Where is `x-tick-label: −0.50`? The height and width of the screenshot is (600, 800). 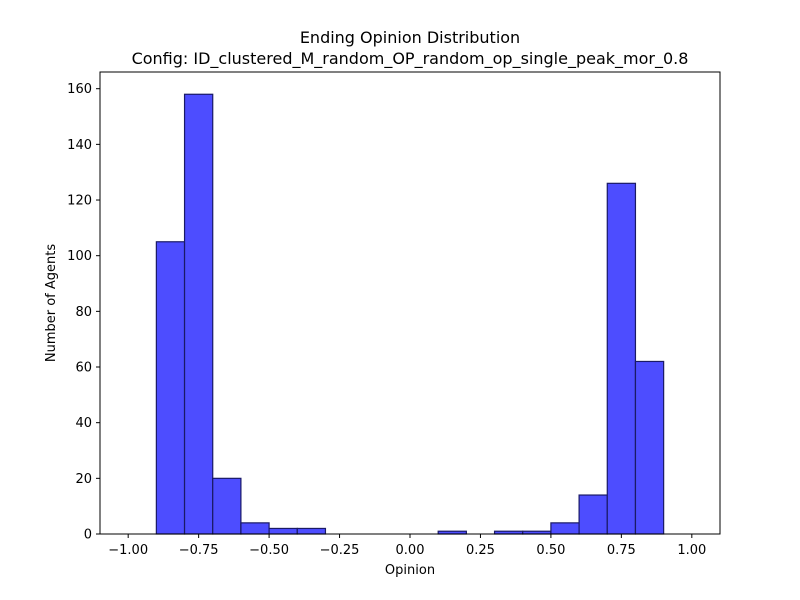
x-tick-label: −0.50 is located at coordinates (269, 550).